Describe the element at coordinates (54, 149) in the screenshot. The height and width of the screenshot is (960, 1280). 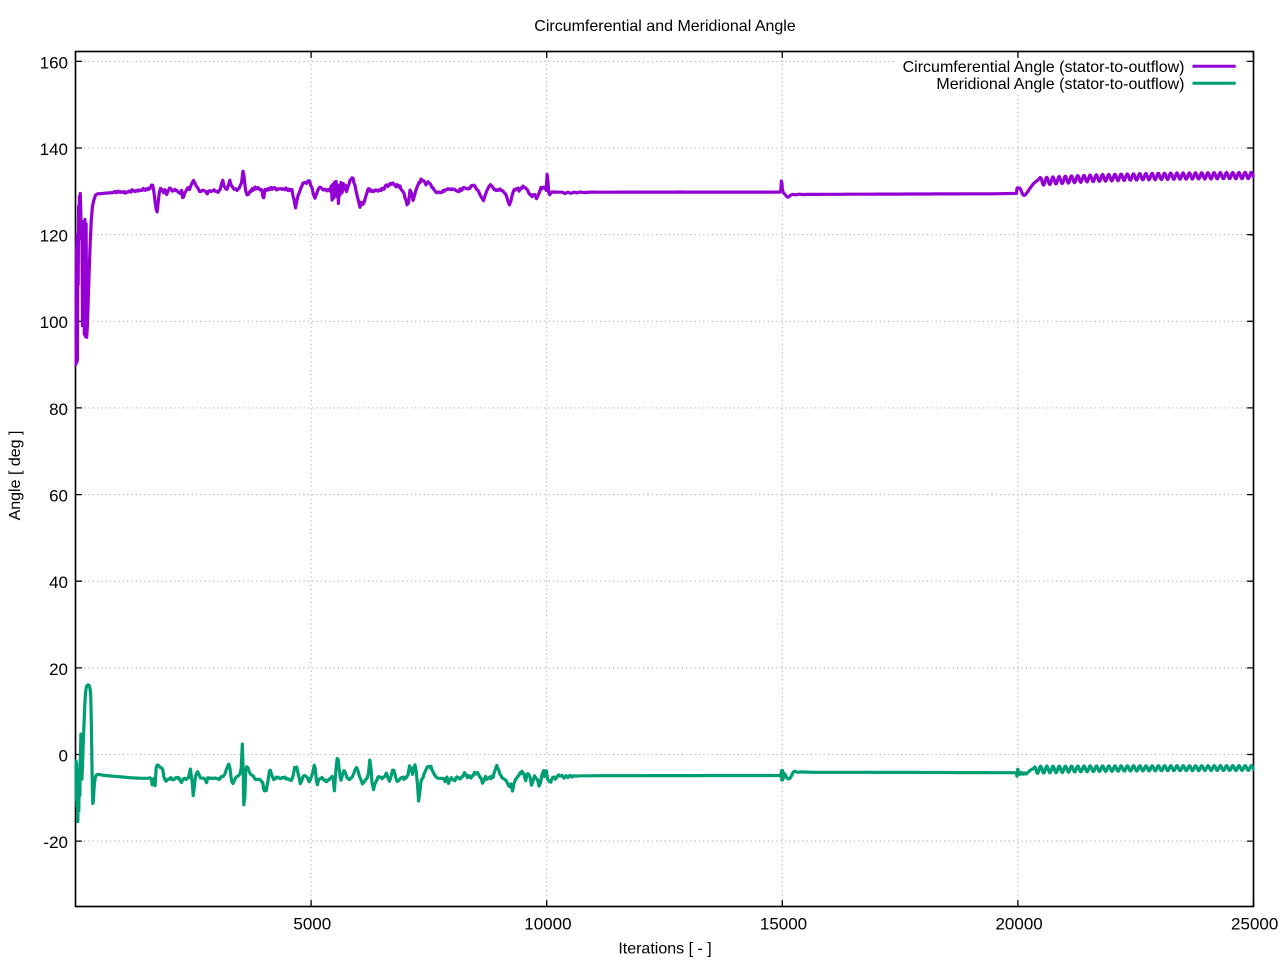
I see `svg-text: 140` at that location.